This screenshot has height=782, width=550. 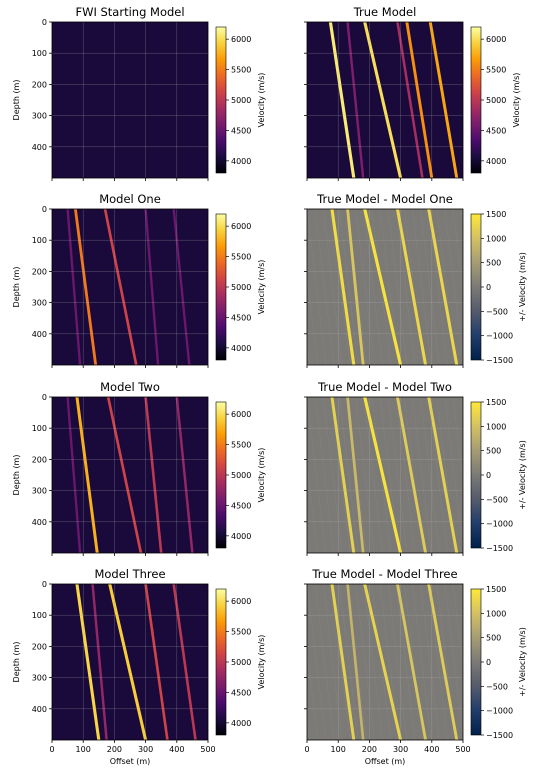 What do you see at coordinates (499, 524) in the screenshot?
I see `colorbar-tick-label: −1000` at bounding box center [499, 524].